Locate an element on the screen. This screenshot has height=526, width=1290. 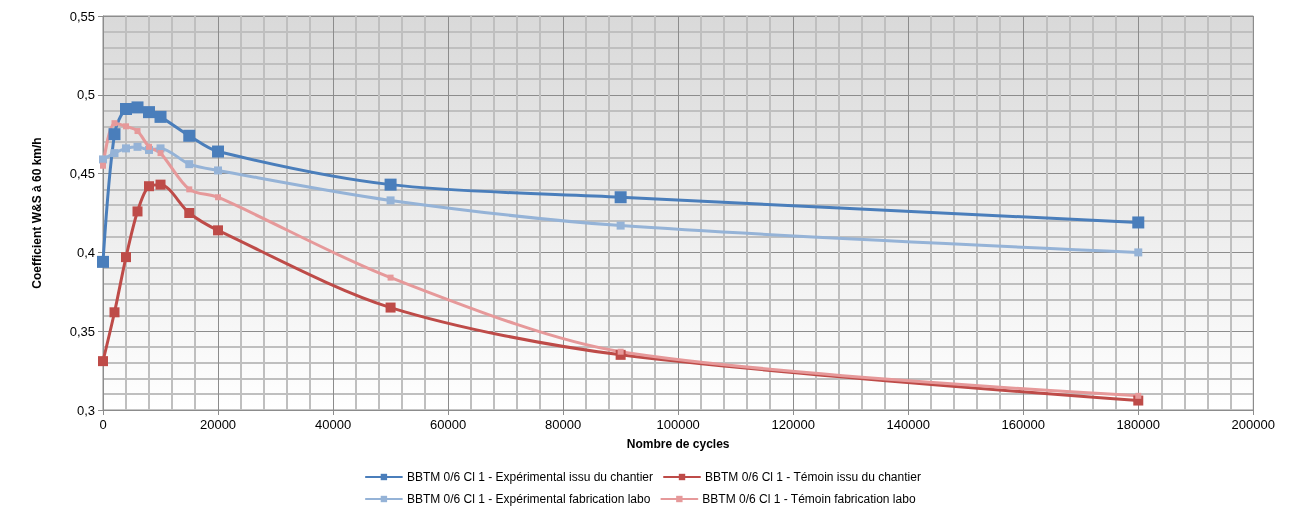
x-tick-label: 100000 is located at coordinates (678, 424).